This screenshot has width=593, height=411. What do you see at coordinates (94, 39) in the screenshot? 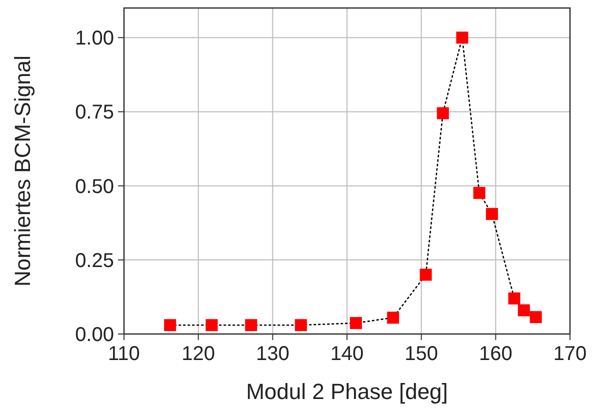
I see `y-tick-label: 1.00` at bounding box center [94, 39].